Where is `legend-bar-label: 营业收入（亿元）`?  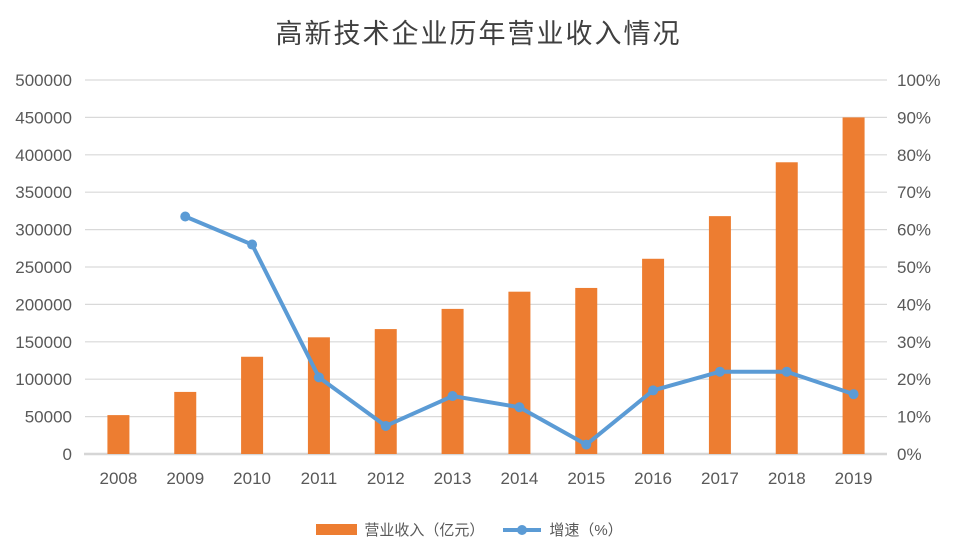
legend-bar-label: 营业收入（亿元） is located at coordinates (424, 530).